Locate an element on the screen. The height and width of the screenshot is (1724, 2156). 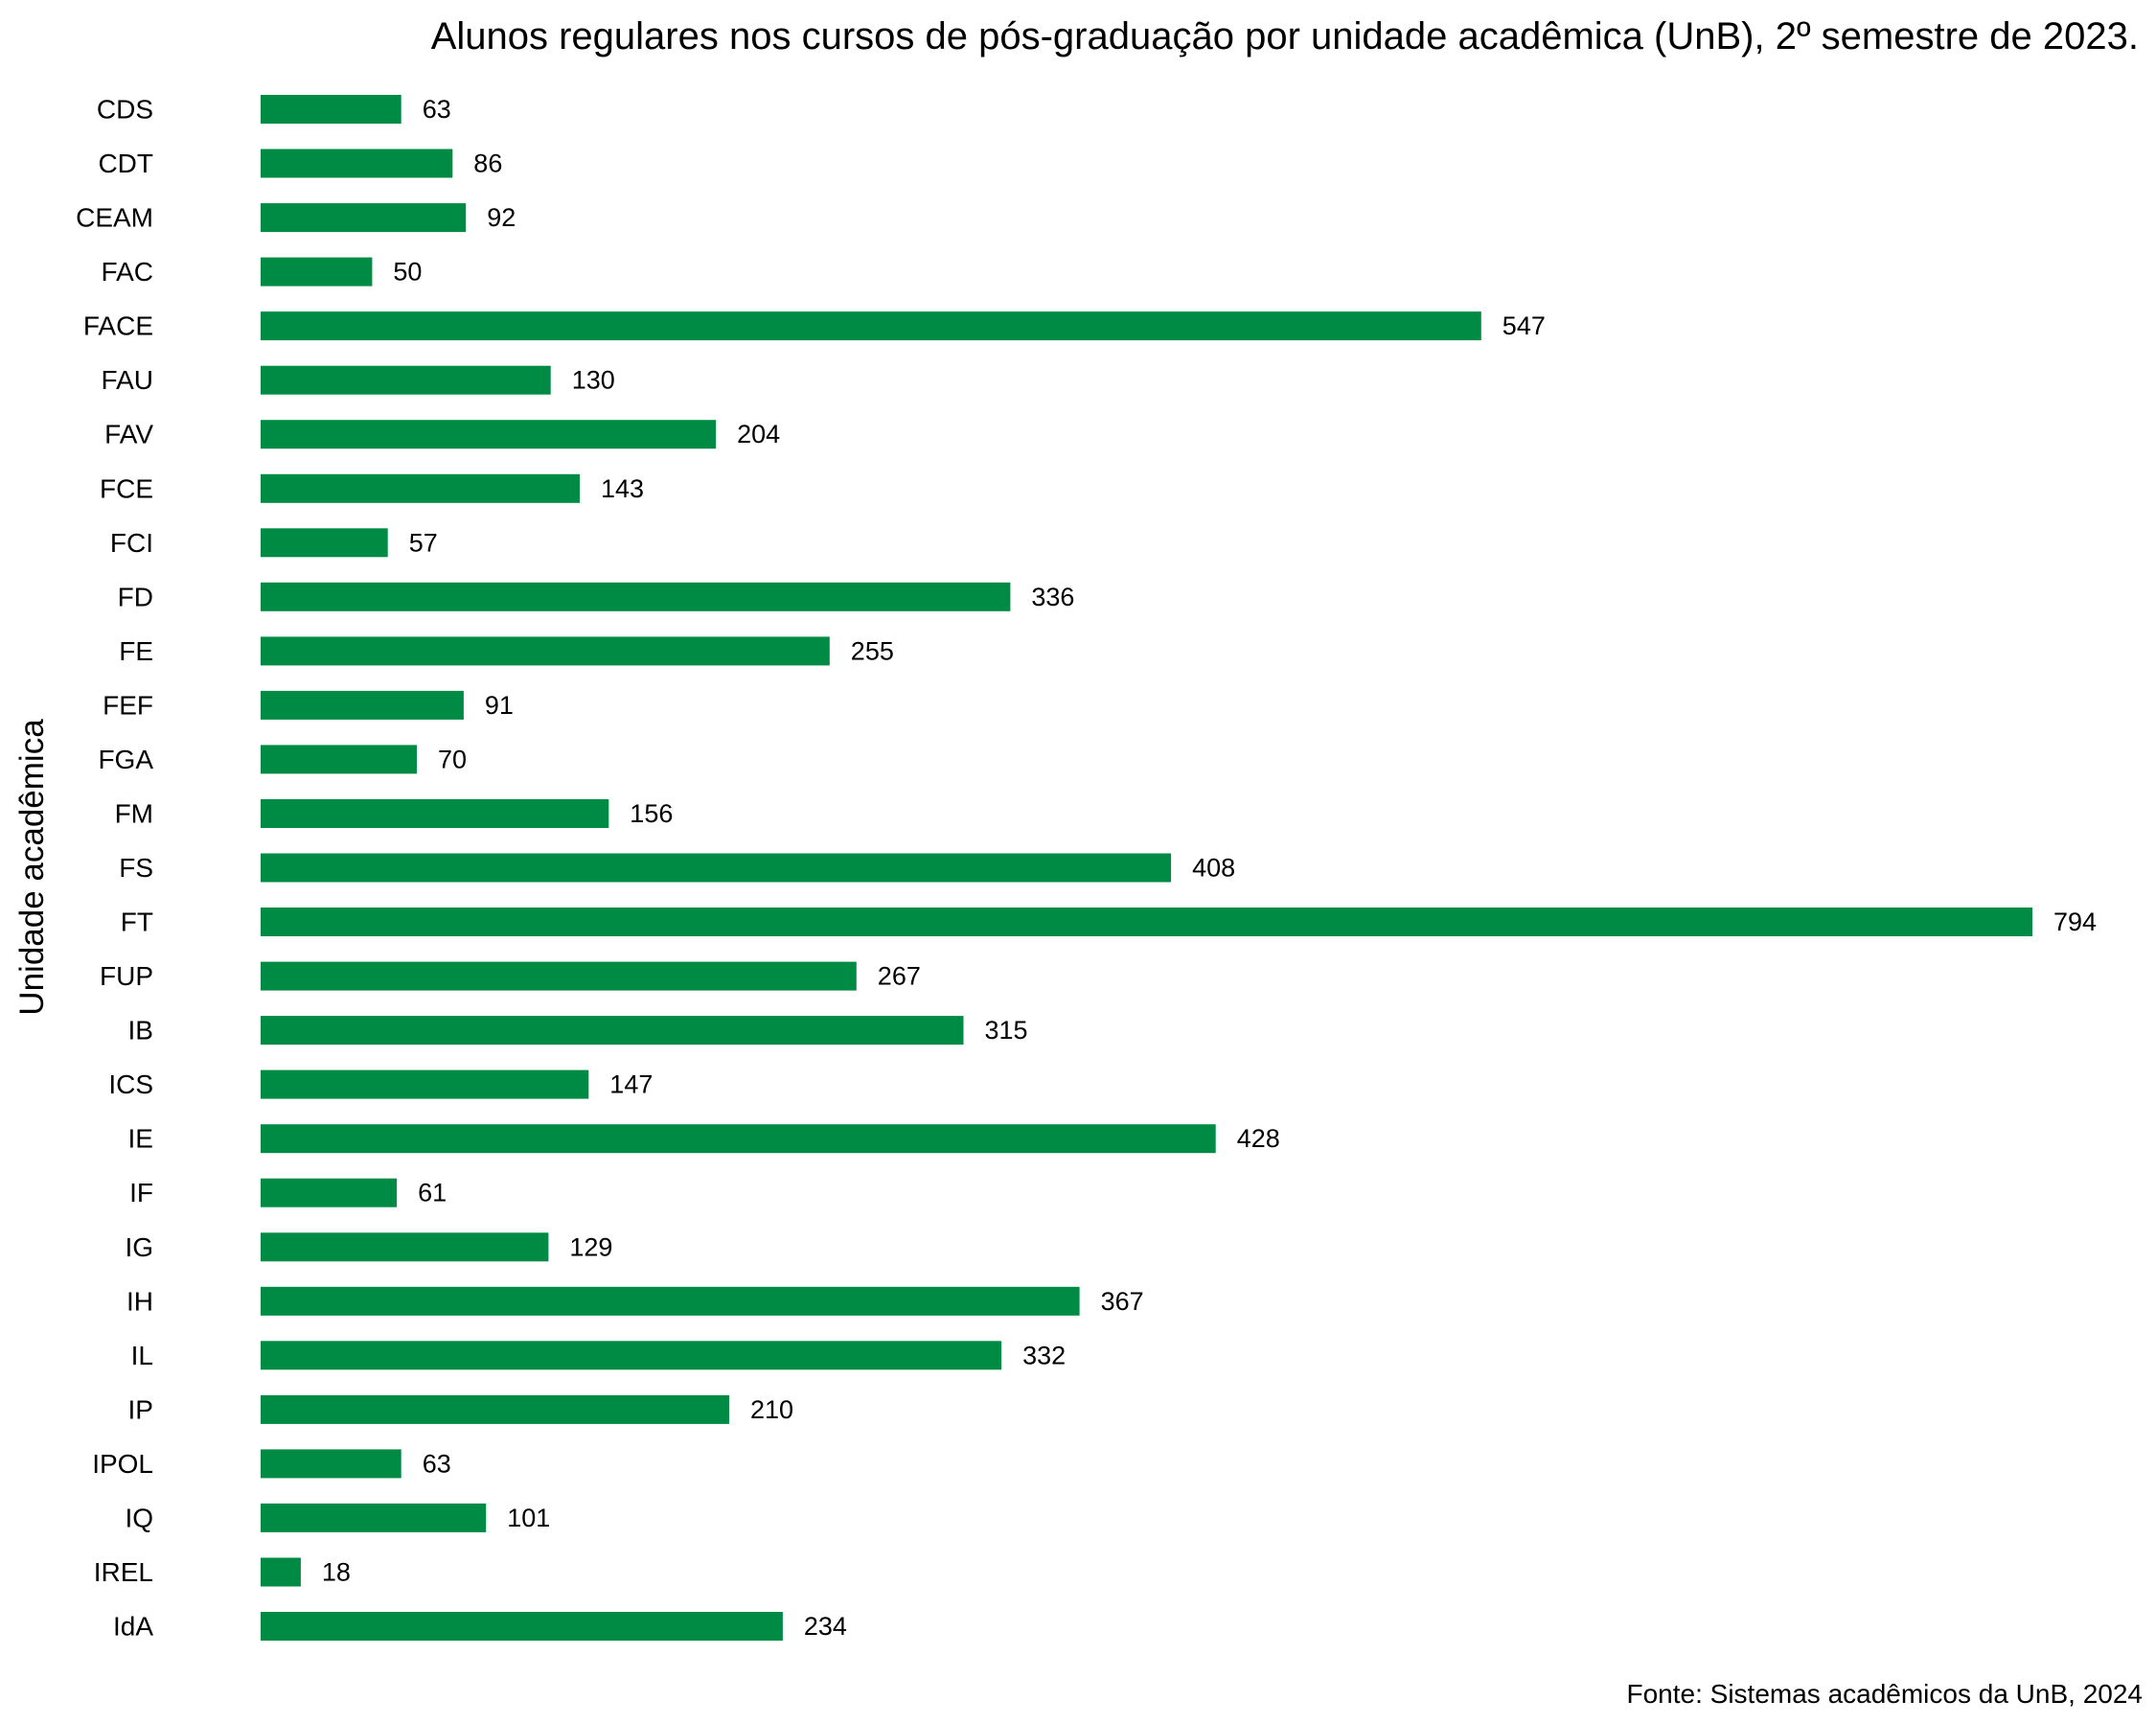
value-label-fav: 204 is located at coordinates (758, 434).